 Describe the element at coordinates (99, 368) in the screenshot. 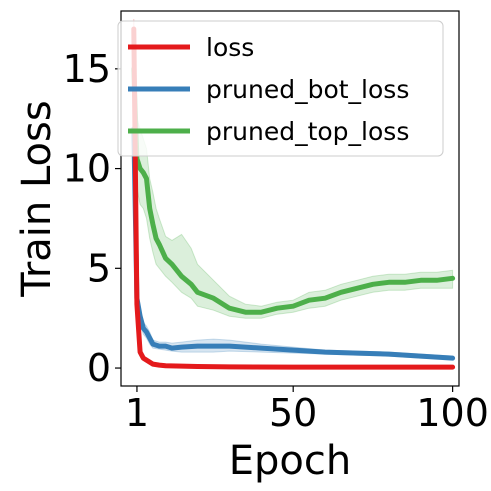

I see `y-tick-label: 0` at that location.